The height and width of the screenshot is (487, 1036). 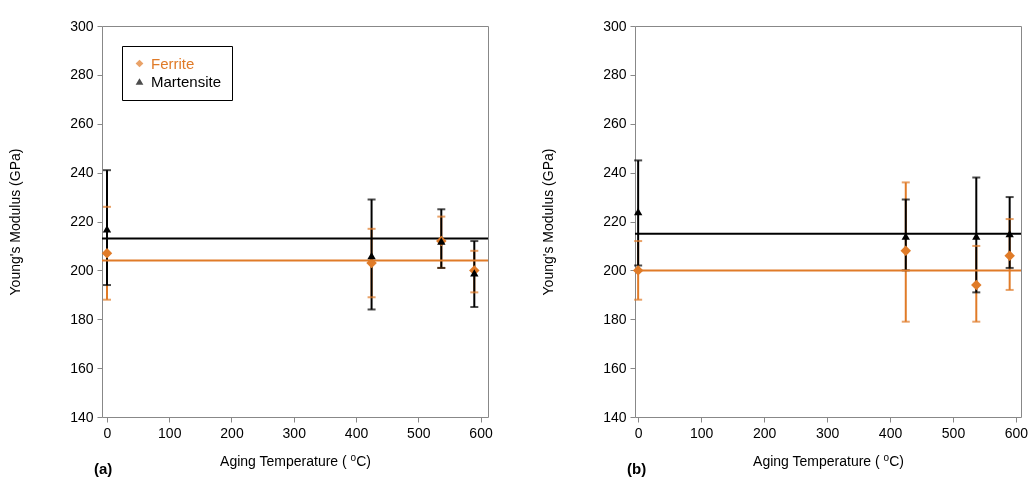 What do you see at coordinates (173, 63) in the screenshot?
I see `legend-label: Ferrite` at bounding box center [173, 63].